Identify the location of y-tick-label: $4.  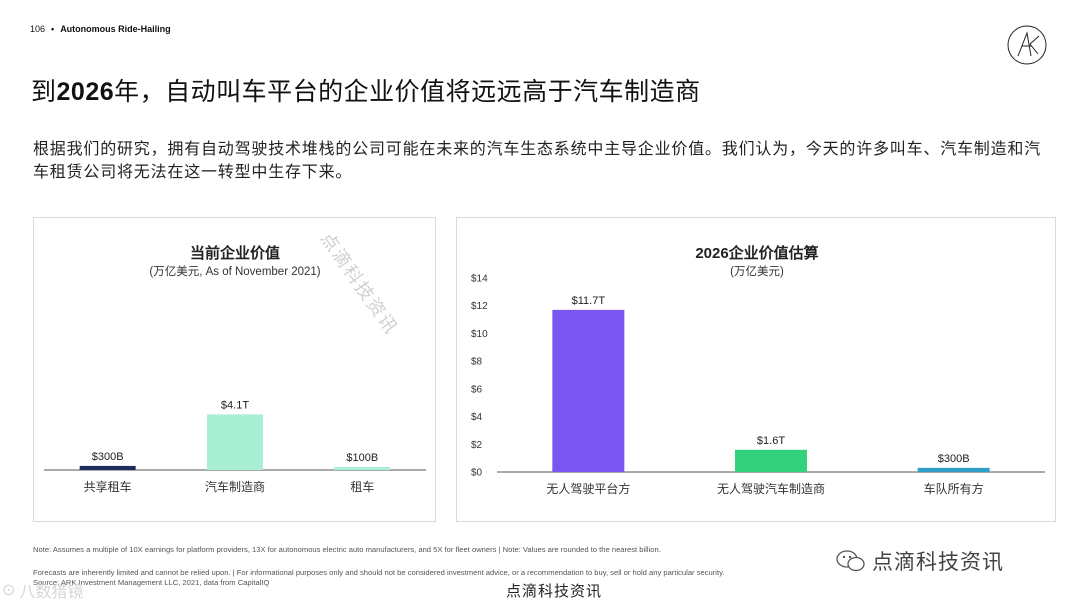
(477, 417).